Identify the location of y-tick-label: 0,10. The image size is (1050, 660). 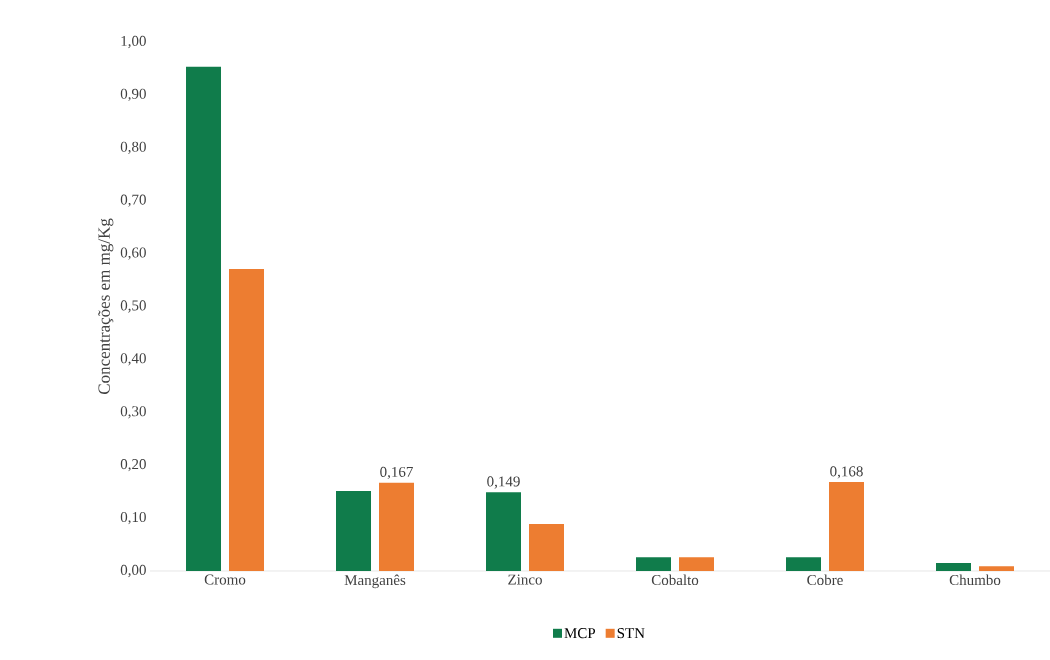
(133, 518).